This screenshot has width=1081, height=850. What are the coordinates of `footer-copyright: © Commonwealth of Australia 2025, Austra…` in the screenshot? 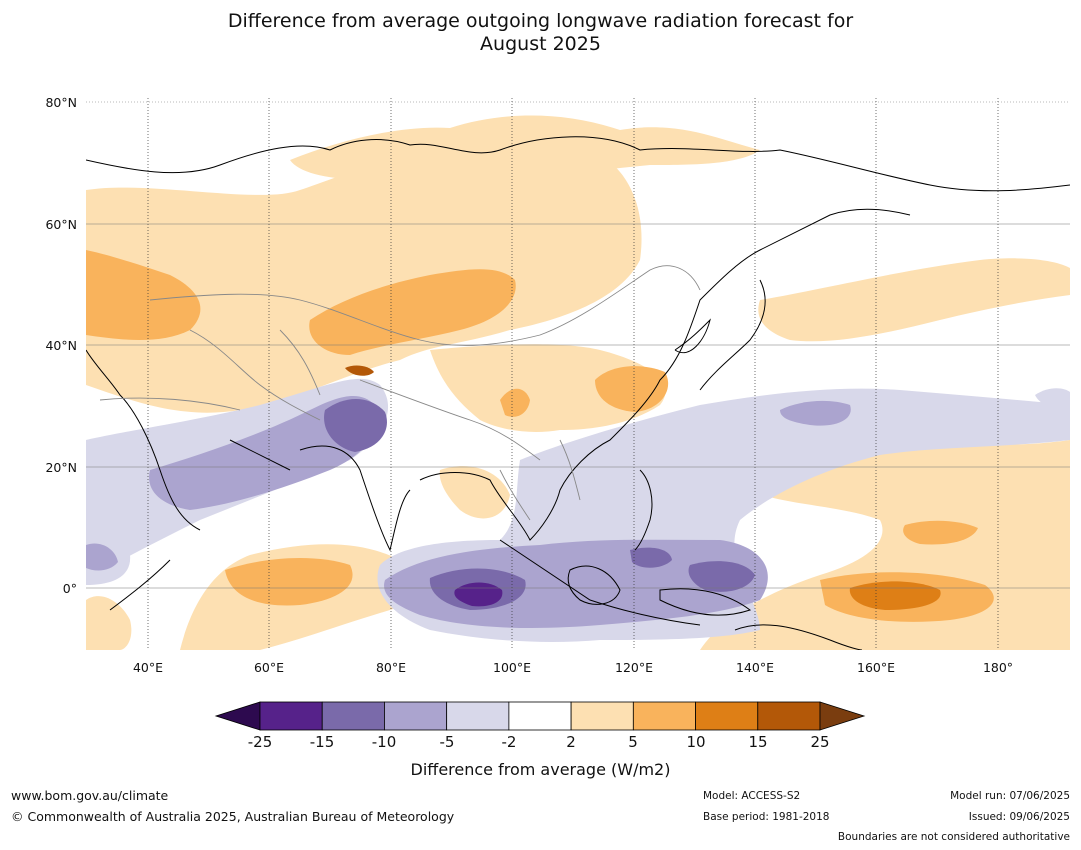 It's located at (233, 816).